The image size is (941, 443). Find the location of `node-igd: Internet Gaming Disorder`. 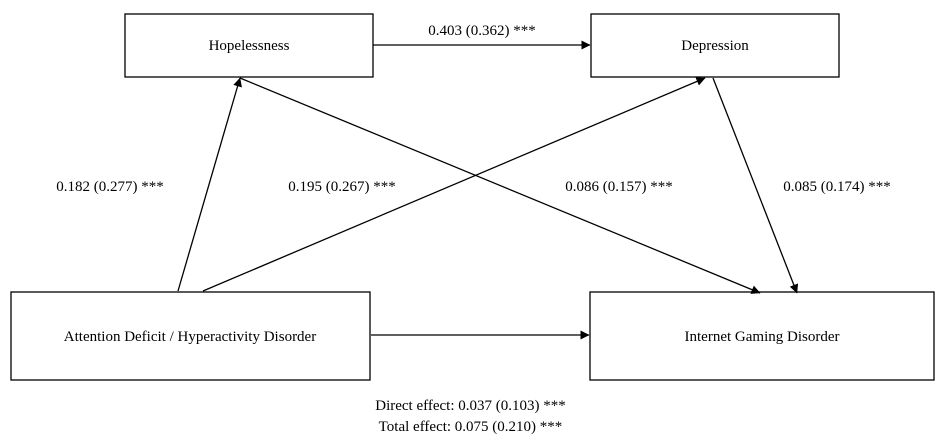

node-igd: Internet Gaming Disorder is located at coordinates (762, 336).